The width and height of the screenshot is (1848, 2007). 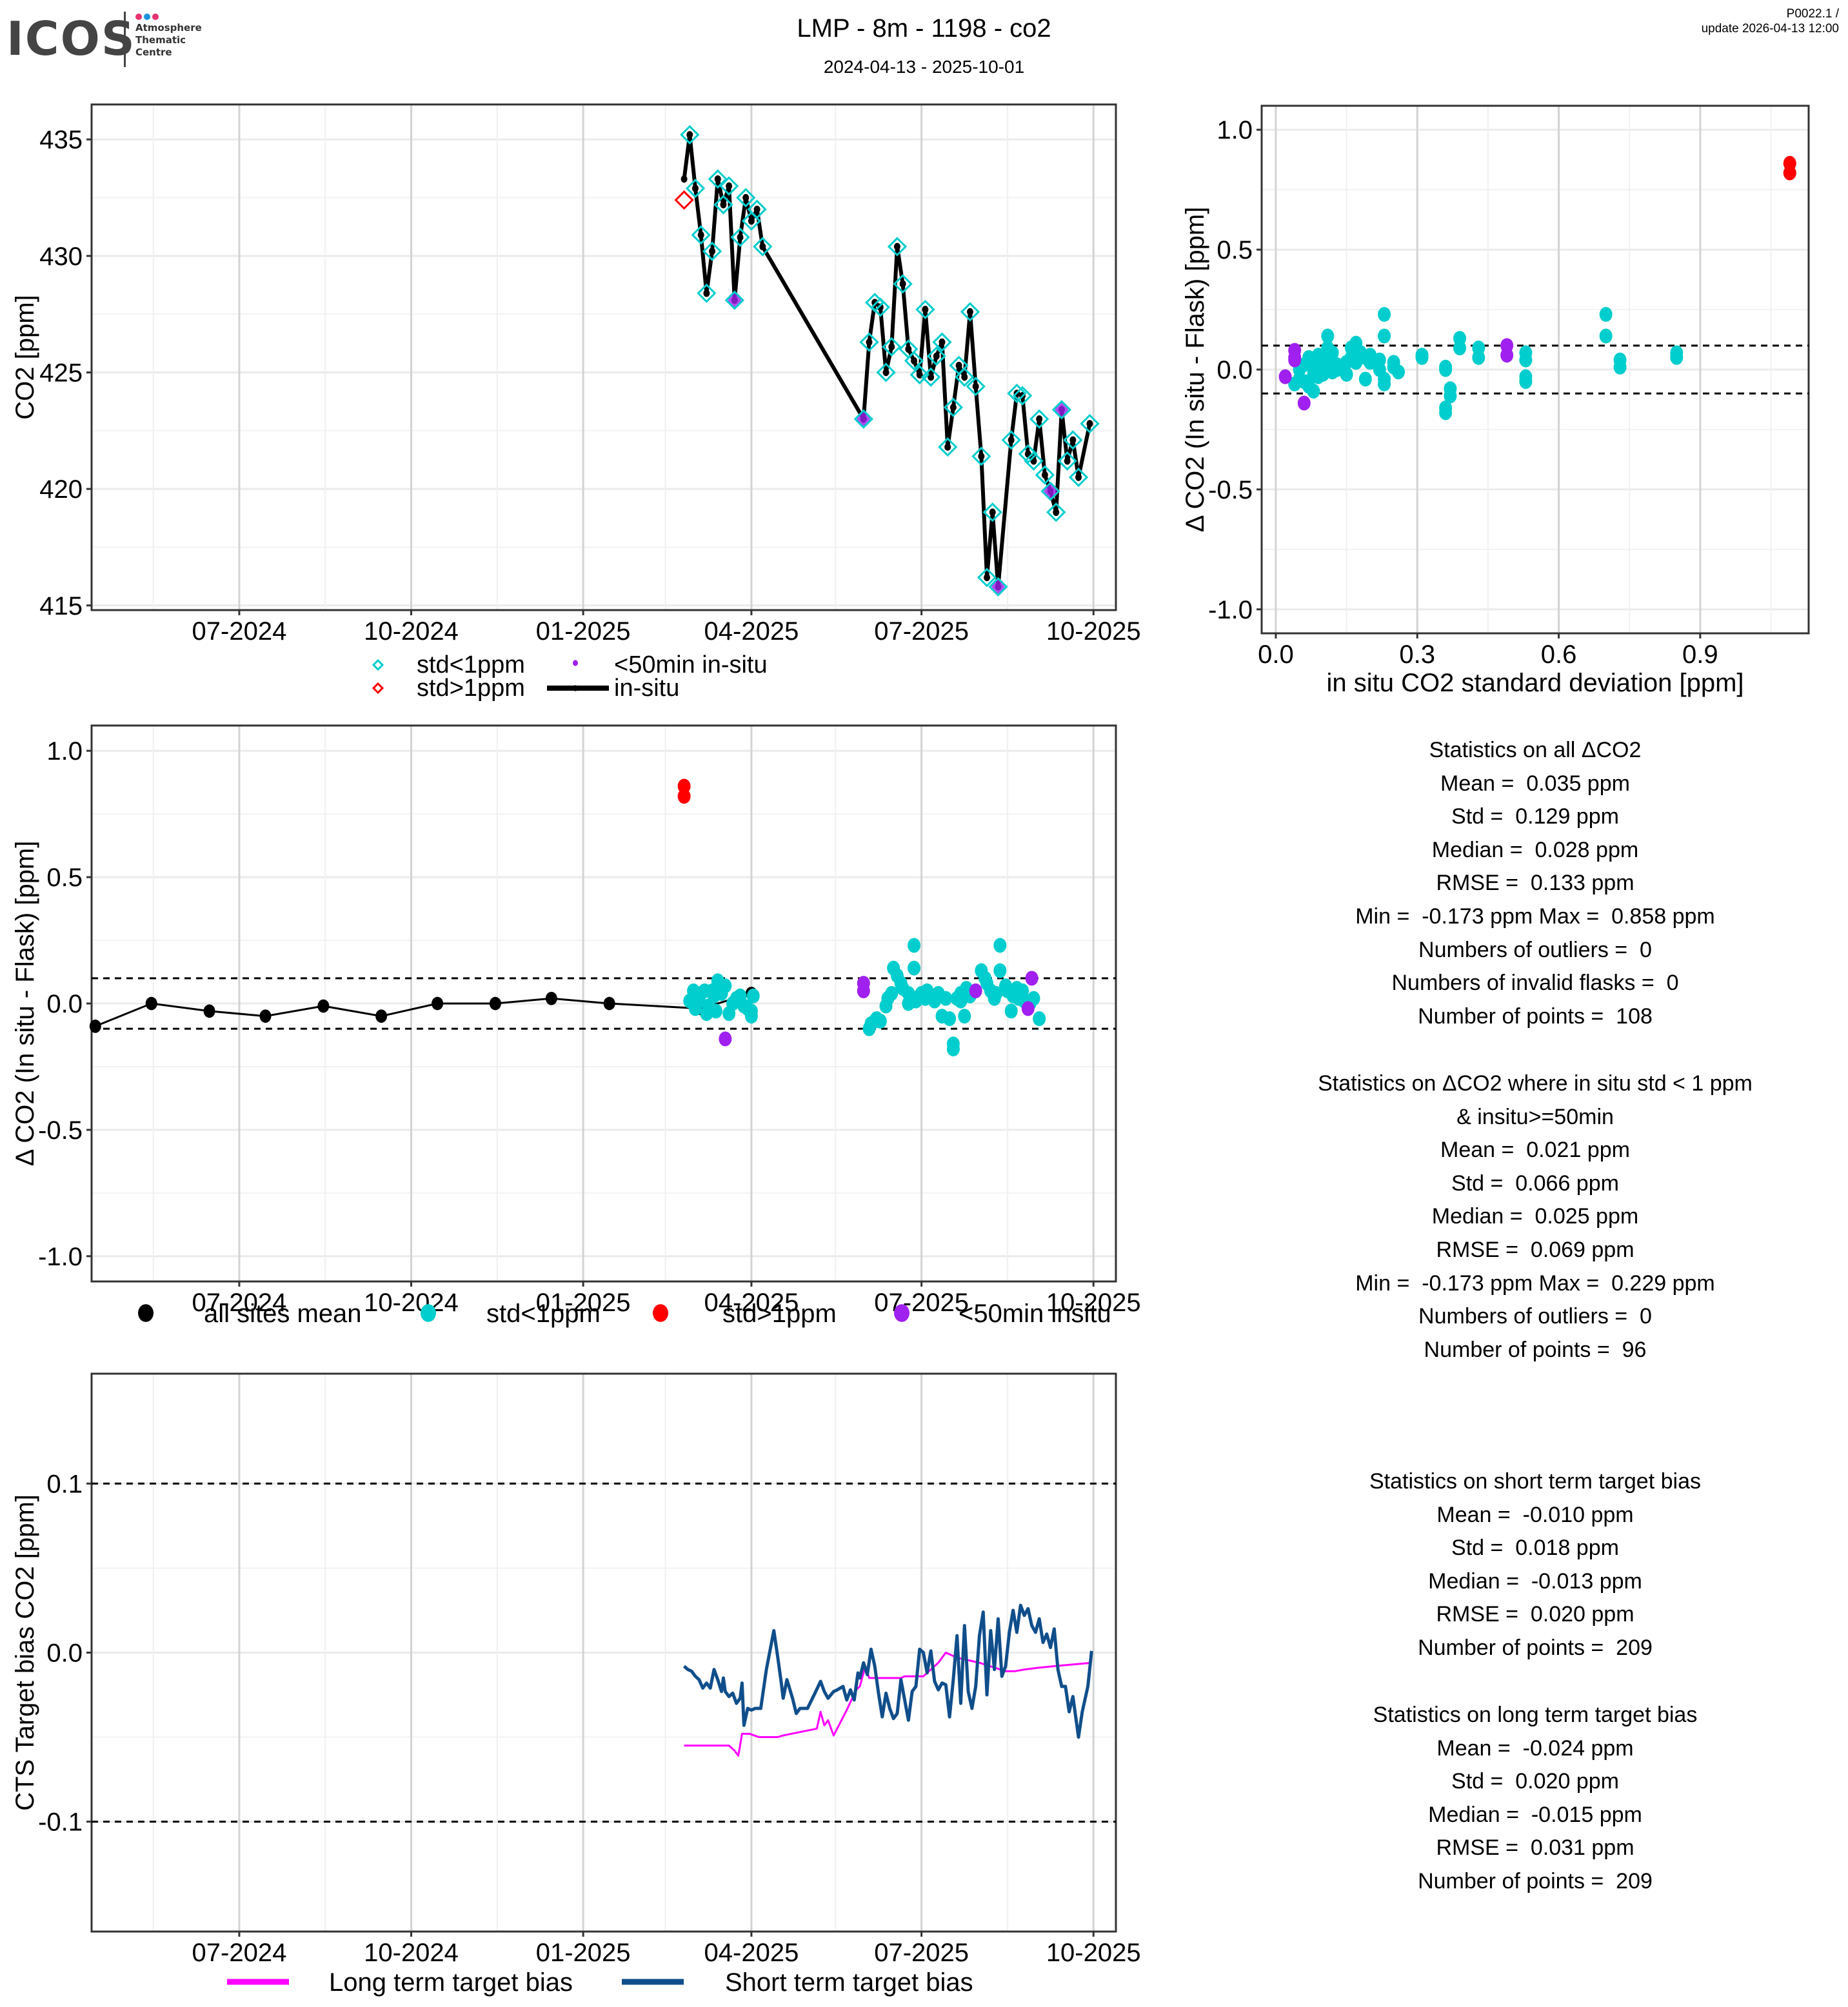 I want to click on x-axis-label: in situ CO2 standard deviation [ppm], so click(x=1535, y=683).